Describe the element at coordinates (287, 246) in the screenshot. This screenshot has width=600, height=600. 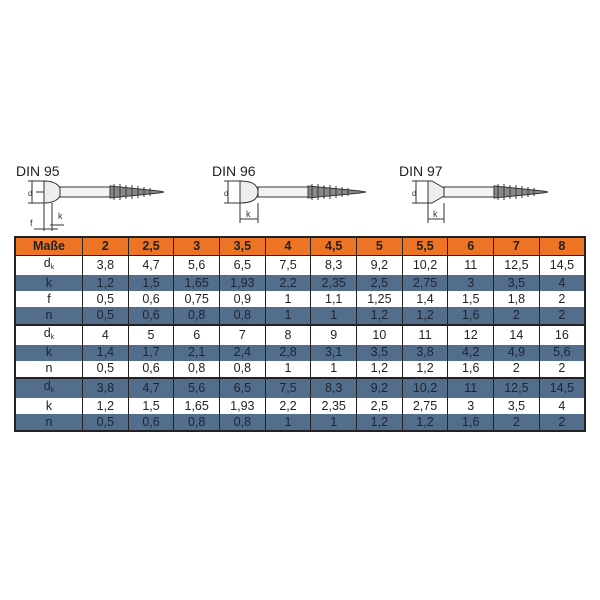
I see `header-size: 4` at that location.